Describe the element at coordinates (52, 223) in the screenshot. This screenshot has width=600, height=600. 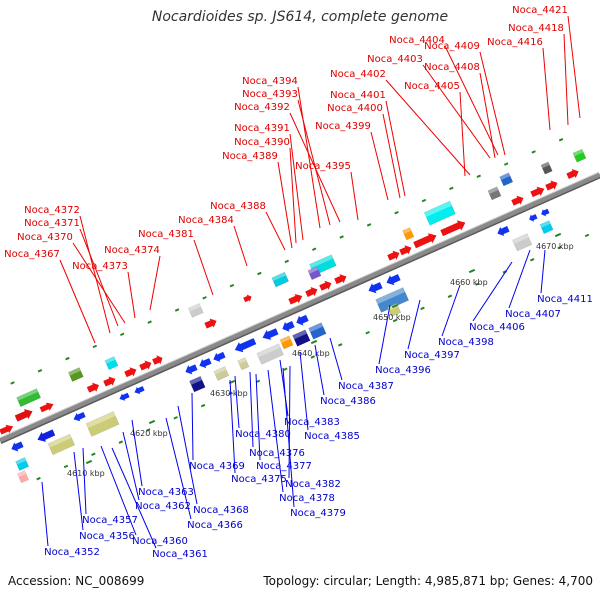
I see `top-gene-label: Noca_4371` at that location.